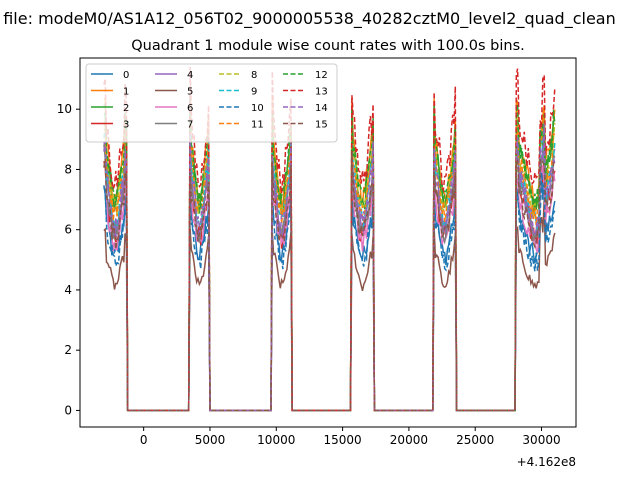 The width and height of the screenshot is (640, 480). What do you see at coordinates (541, 440) in the screenshot?
I see `x-tick-label: 30000` at bounding box center [541, 440].